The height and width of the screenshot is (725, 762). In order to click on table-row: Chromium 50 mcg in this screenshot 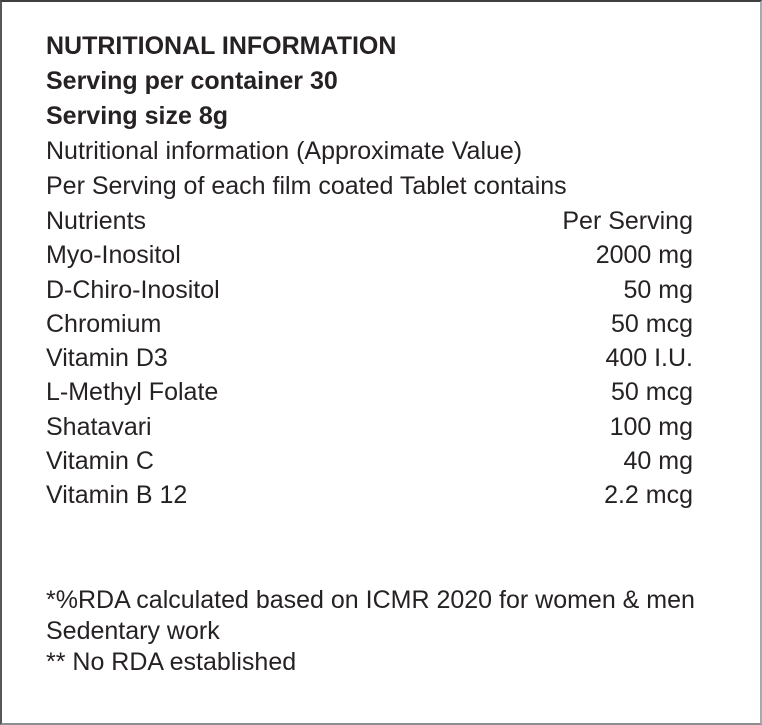, I will do `click(369, 324)`.